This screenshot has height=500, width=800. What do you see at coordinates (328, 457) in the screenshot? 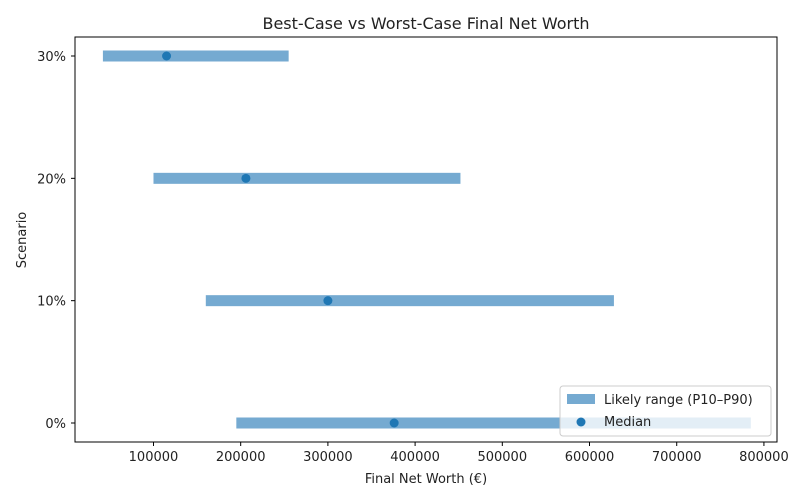
I see `x-tick-label-2: 300000` at bounding box center [328, 457].